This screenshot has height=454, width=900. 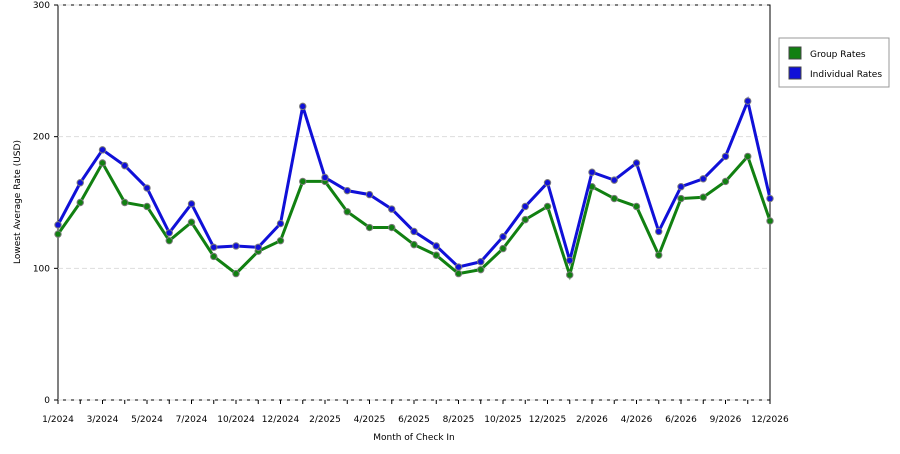 I want to click on x-tick-label: 9/2026, so click(x=726, y=420).